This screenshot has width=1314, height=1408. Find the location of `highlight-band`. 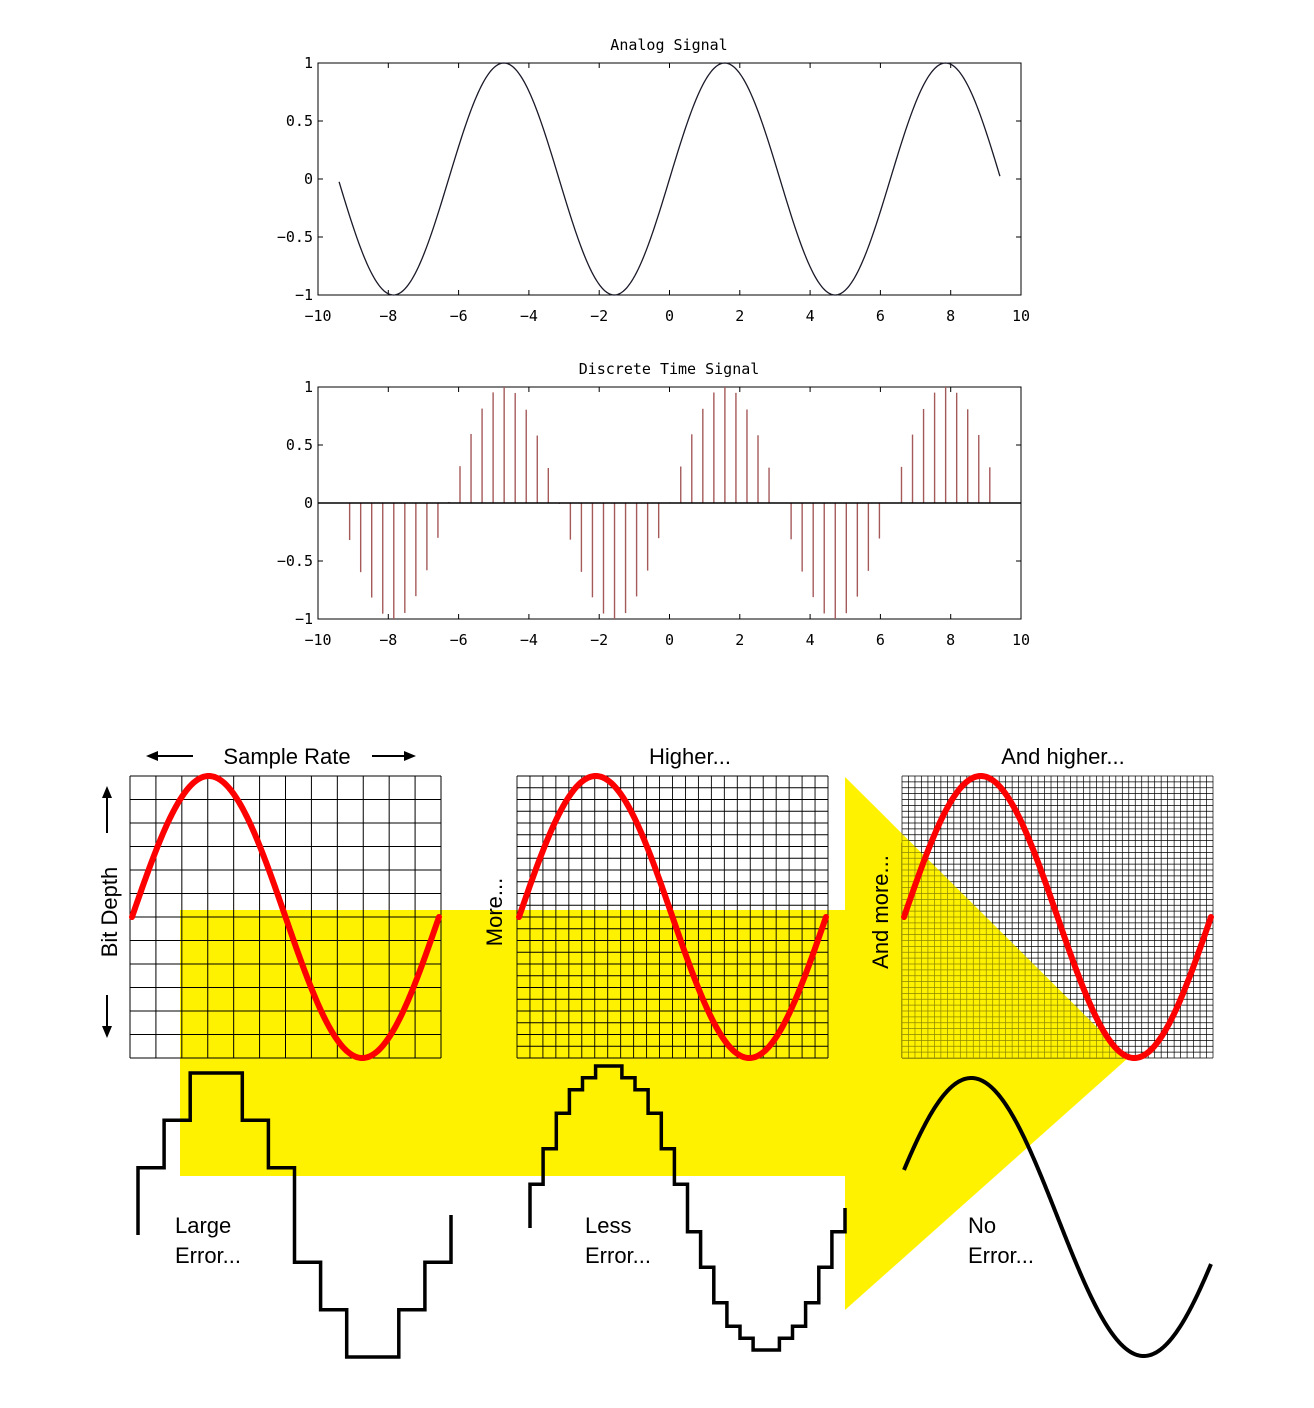

highlight-band is located at coordinates (541, 1043).